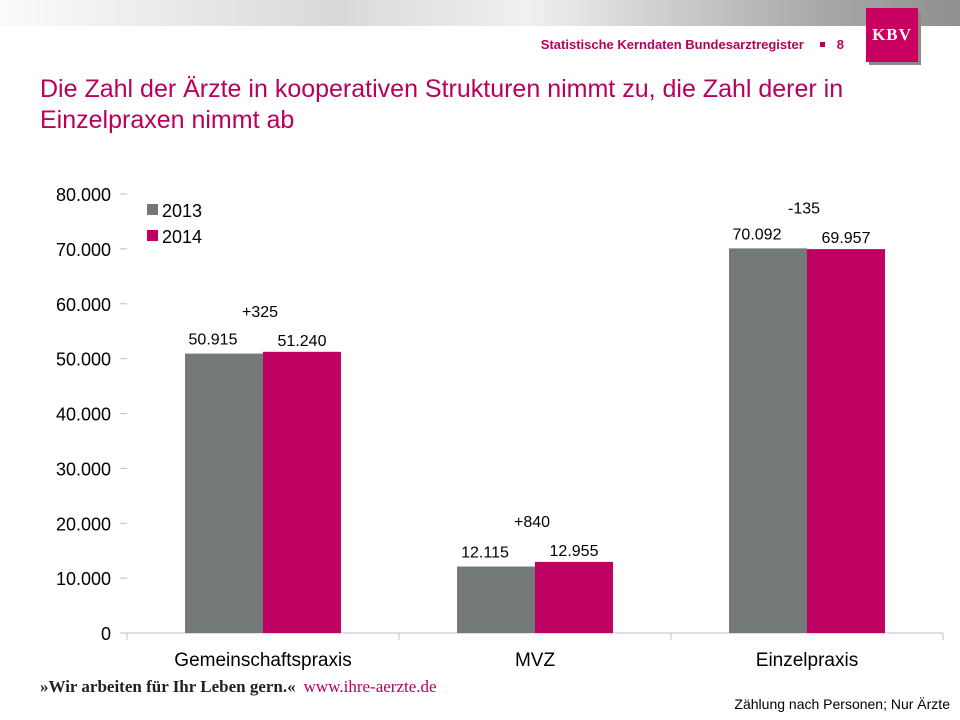  I want to click on slogan-open-quote: », so click(44, 686).